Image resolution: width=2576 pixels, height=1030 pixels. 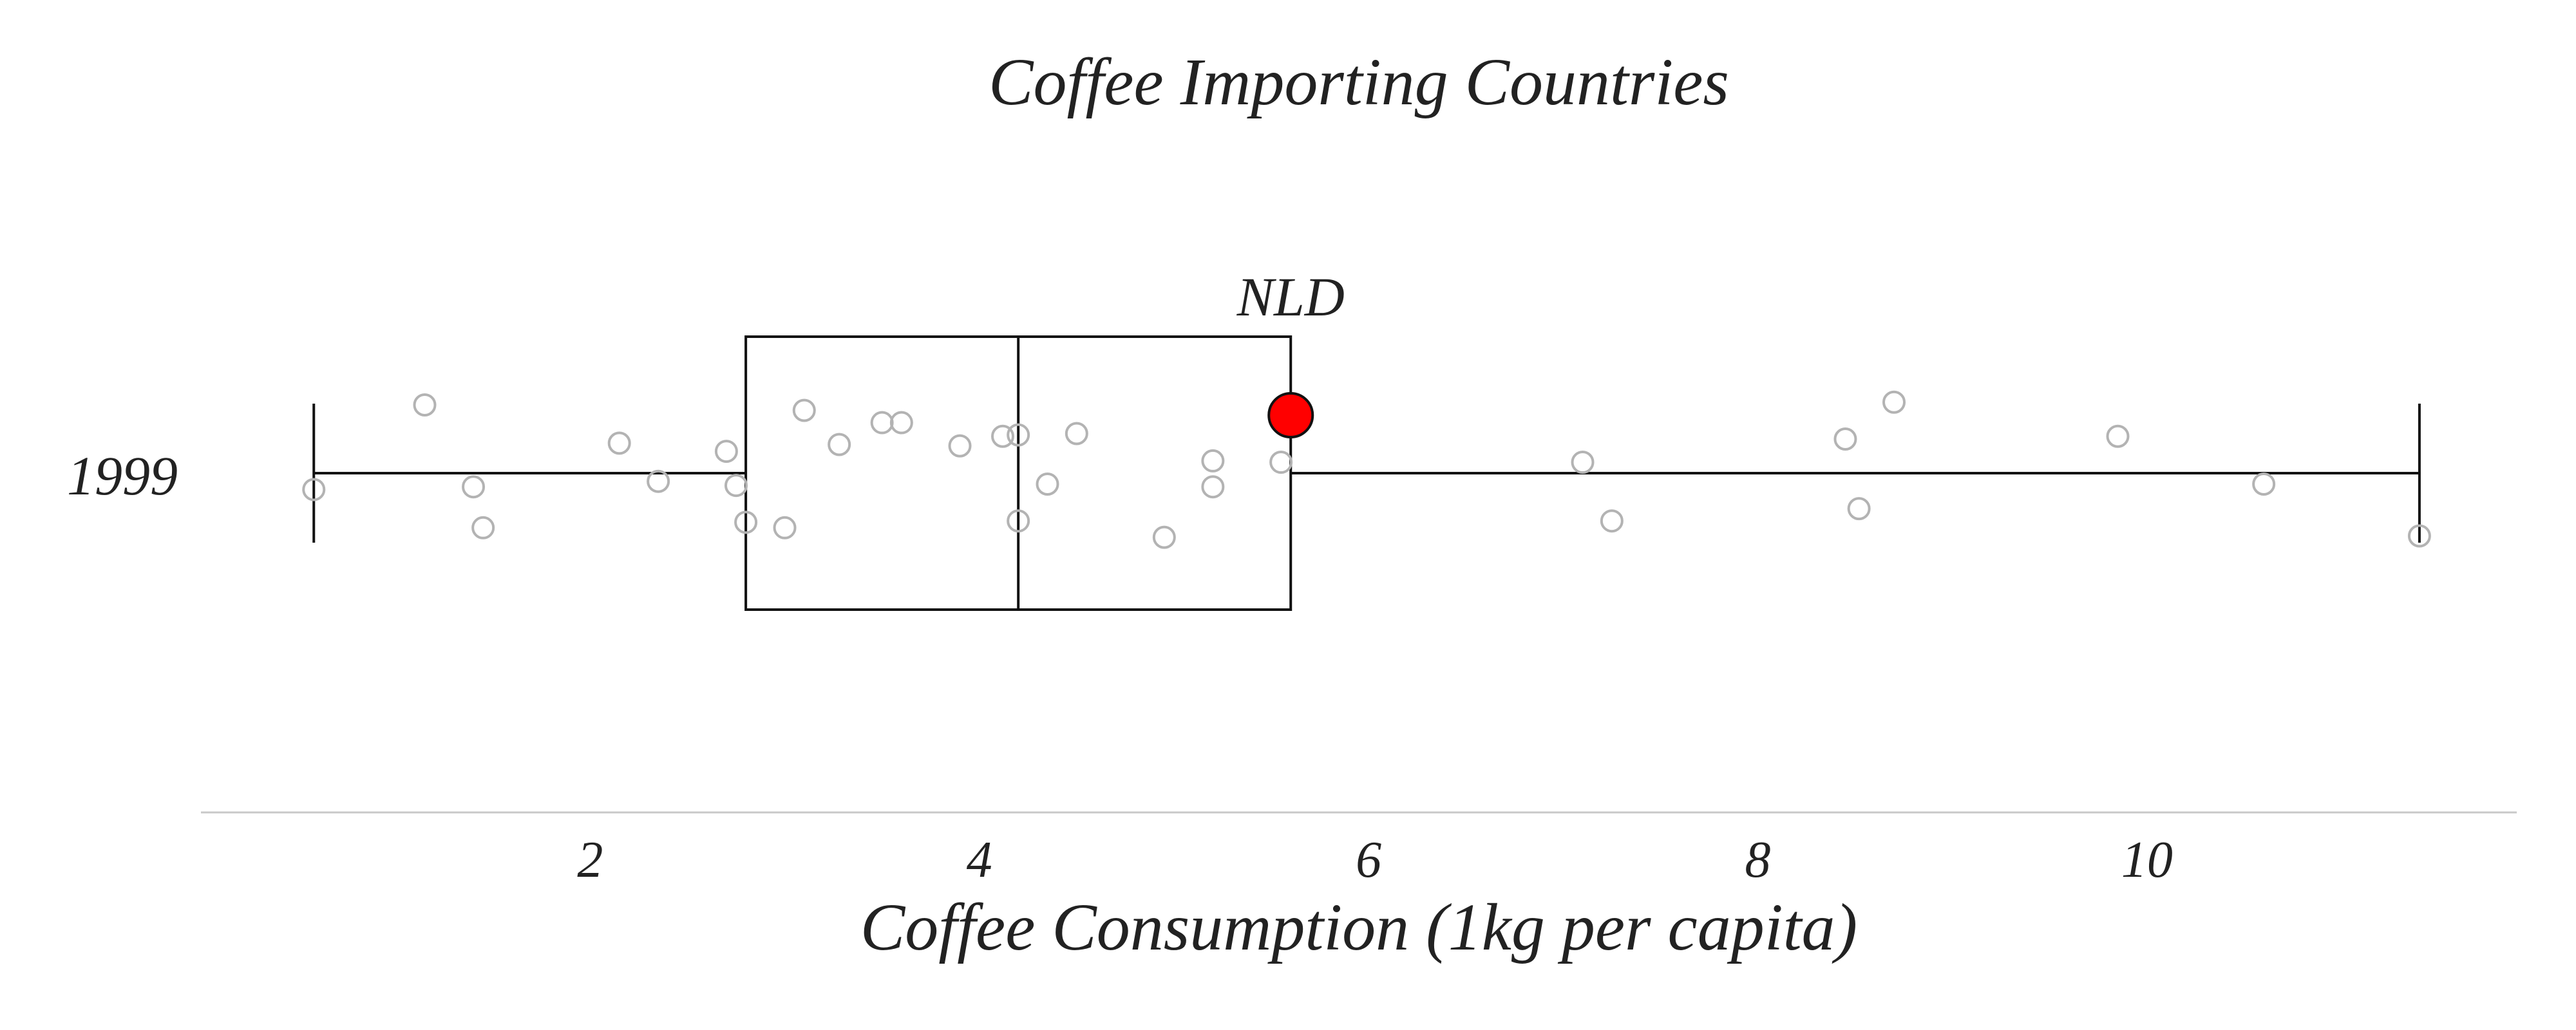 What do you see at coordinates (1368, 860) in the screenshot?
I see `x-tick-label: 6` at bounding box center [1368, 860].